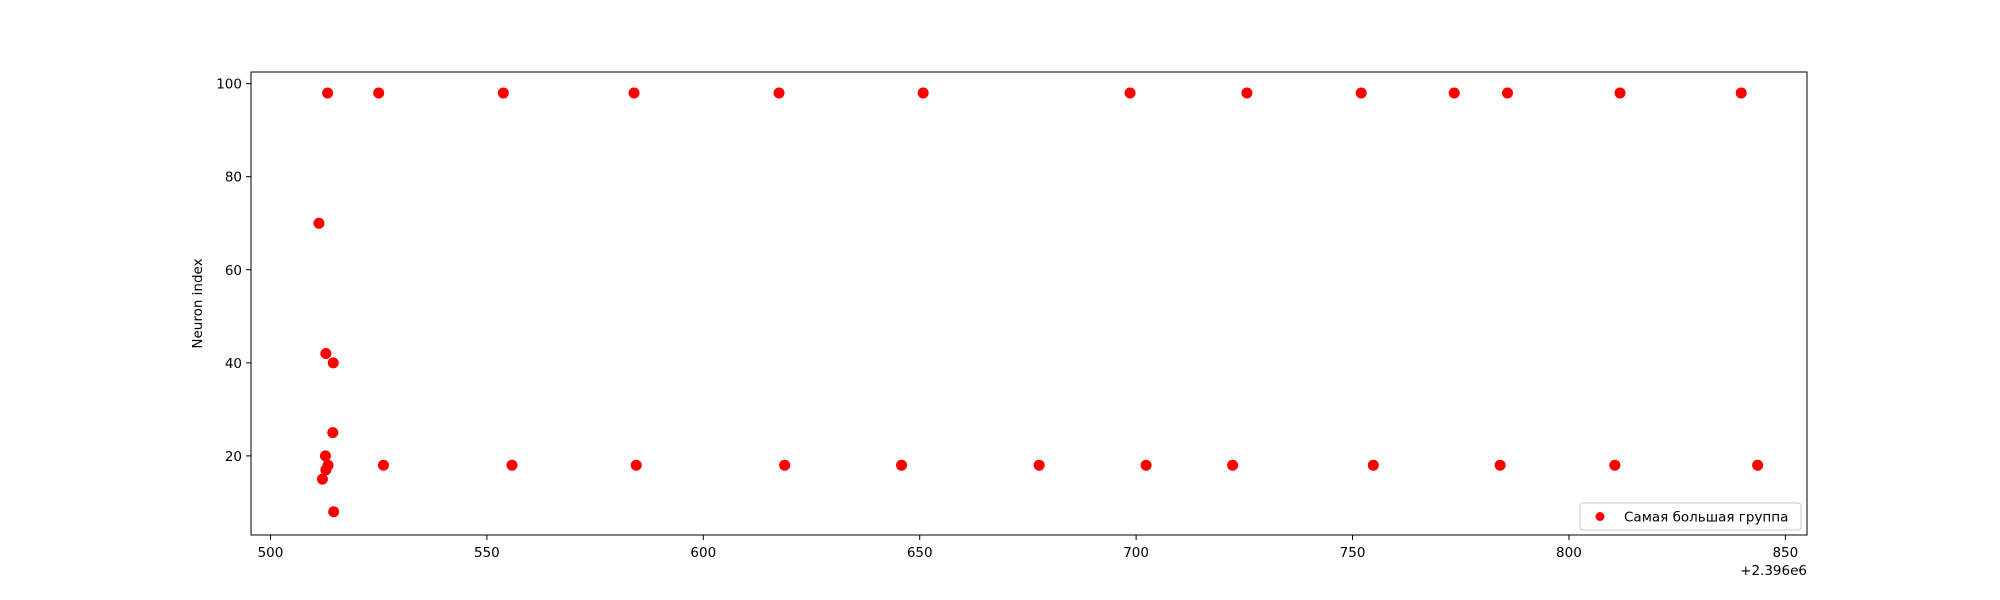  What do you see at coordinates (1353, 553) in the screenshot?
I see `x-tick-label: 750` at bounding box center [1353, 553].